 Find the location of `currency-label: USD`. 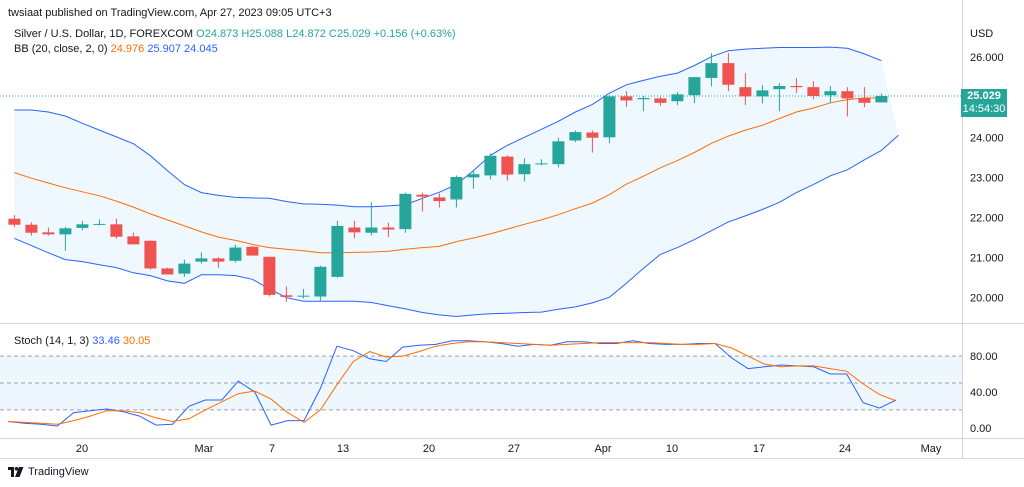

currency-label: USD is located at coordinates (982, 34).